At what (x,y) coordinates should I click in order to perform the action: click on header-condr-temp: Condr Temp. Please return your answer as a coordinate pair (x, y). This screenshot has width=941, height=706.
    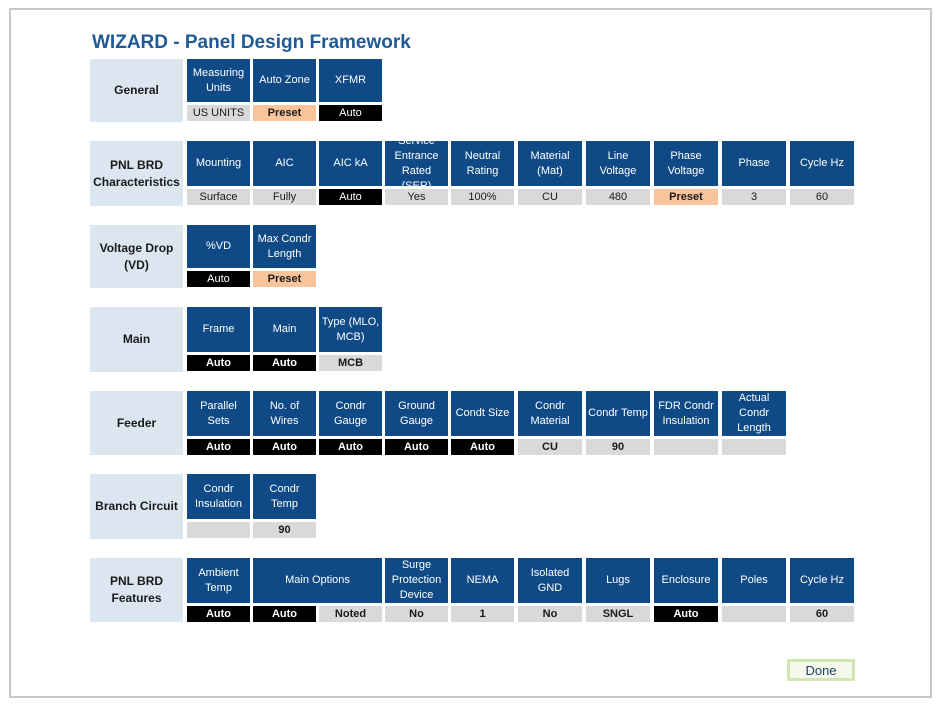
    Looking at the image, I should click on (618, 413).